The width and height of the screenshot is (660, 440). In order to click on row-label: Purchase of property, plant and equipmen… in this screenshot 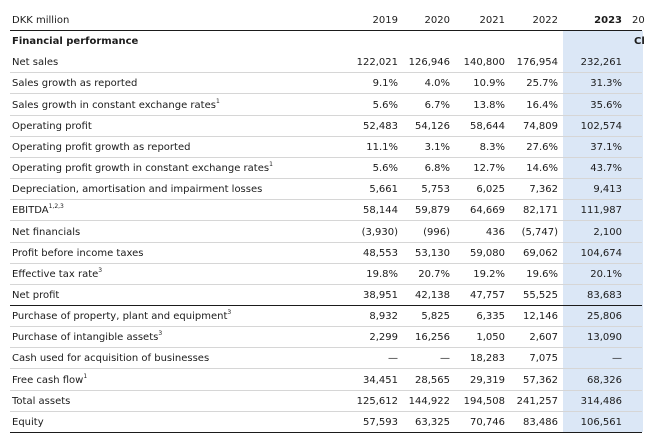, I will do `click(121, 317)`.